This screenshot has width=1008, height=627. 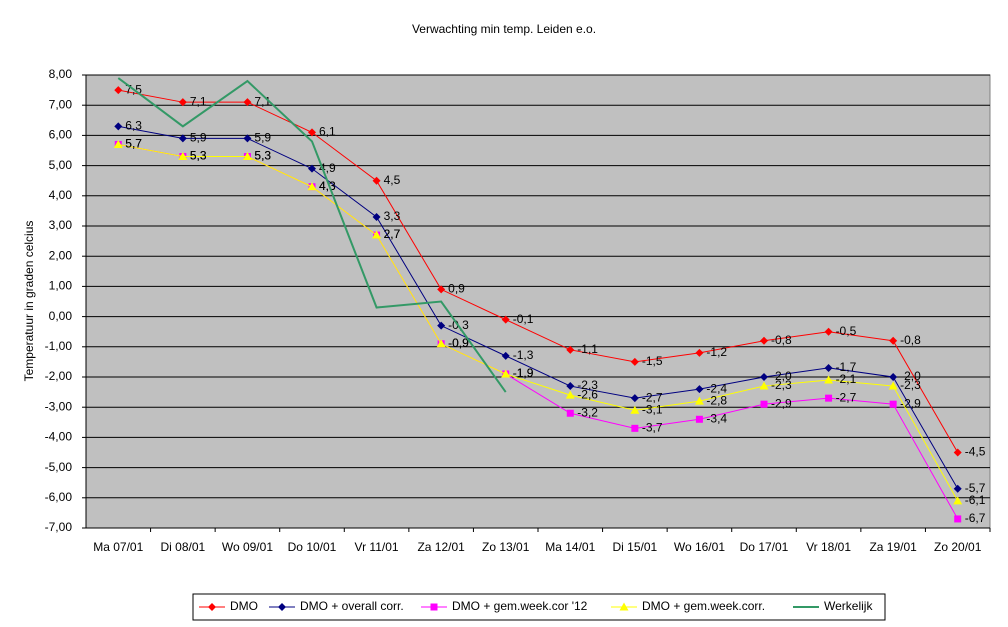 I want to click on data-label: 6,3, so click(x=133, y=126).